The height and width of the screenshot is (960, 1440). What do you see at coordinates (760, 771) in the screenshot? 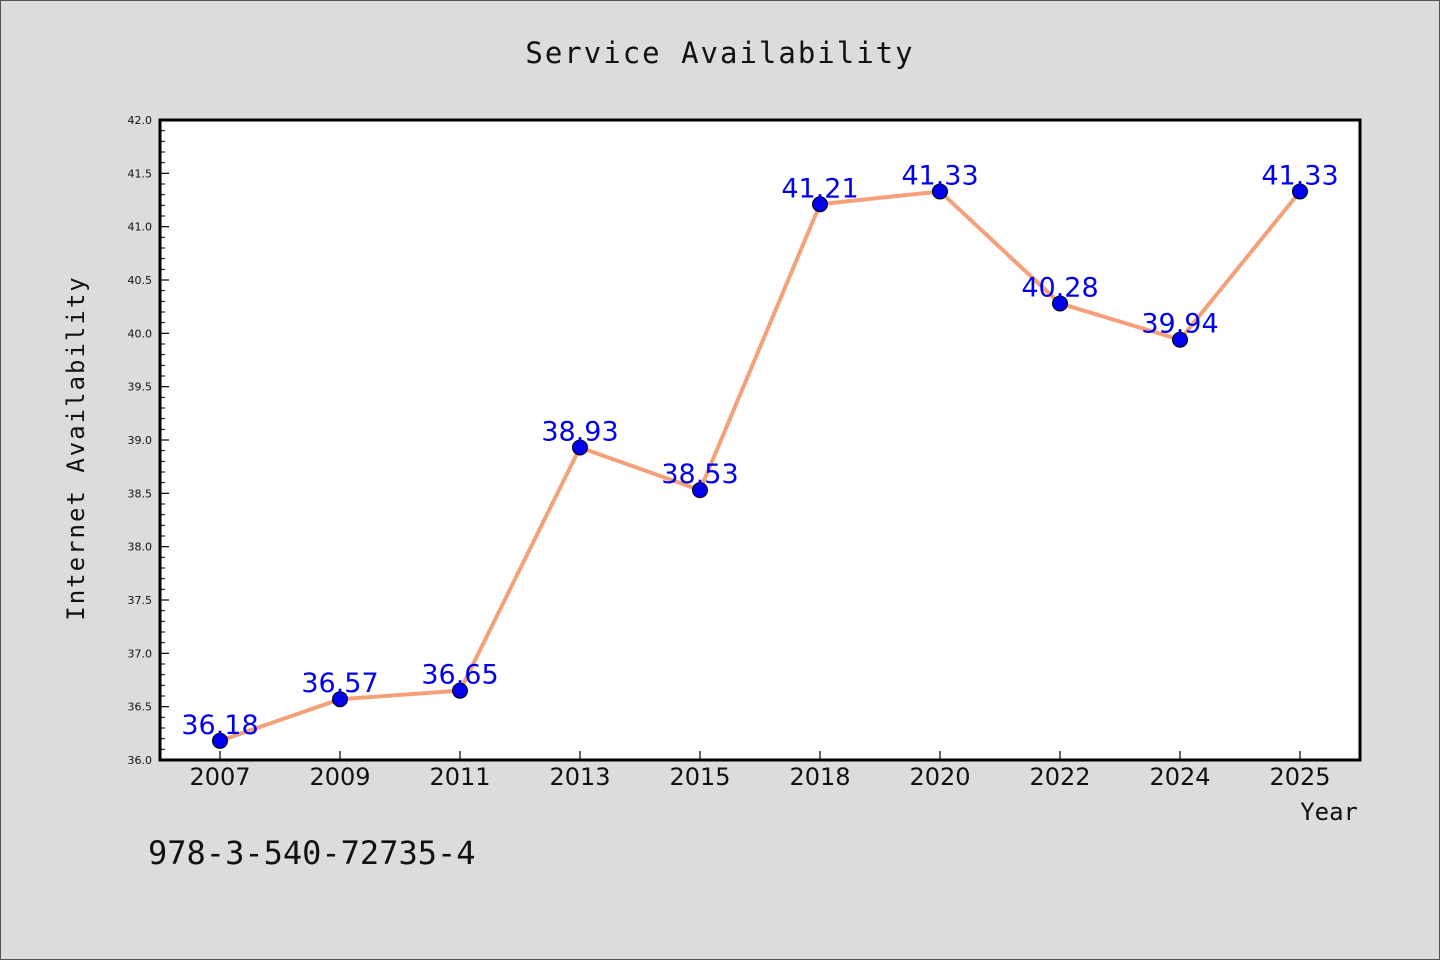
I see `x-axis: 2007 2009 2011 2013 2015 2018 2020 2022 2024 2025` at bounding box center [760, 771].